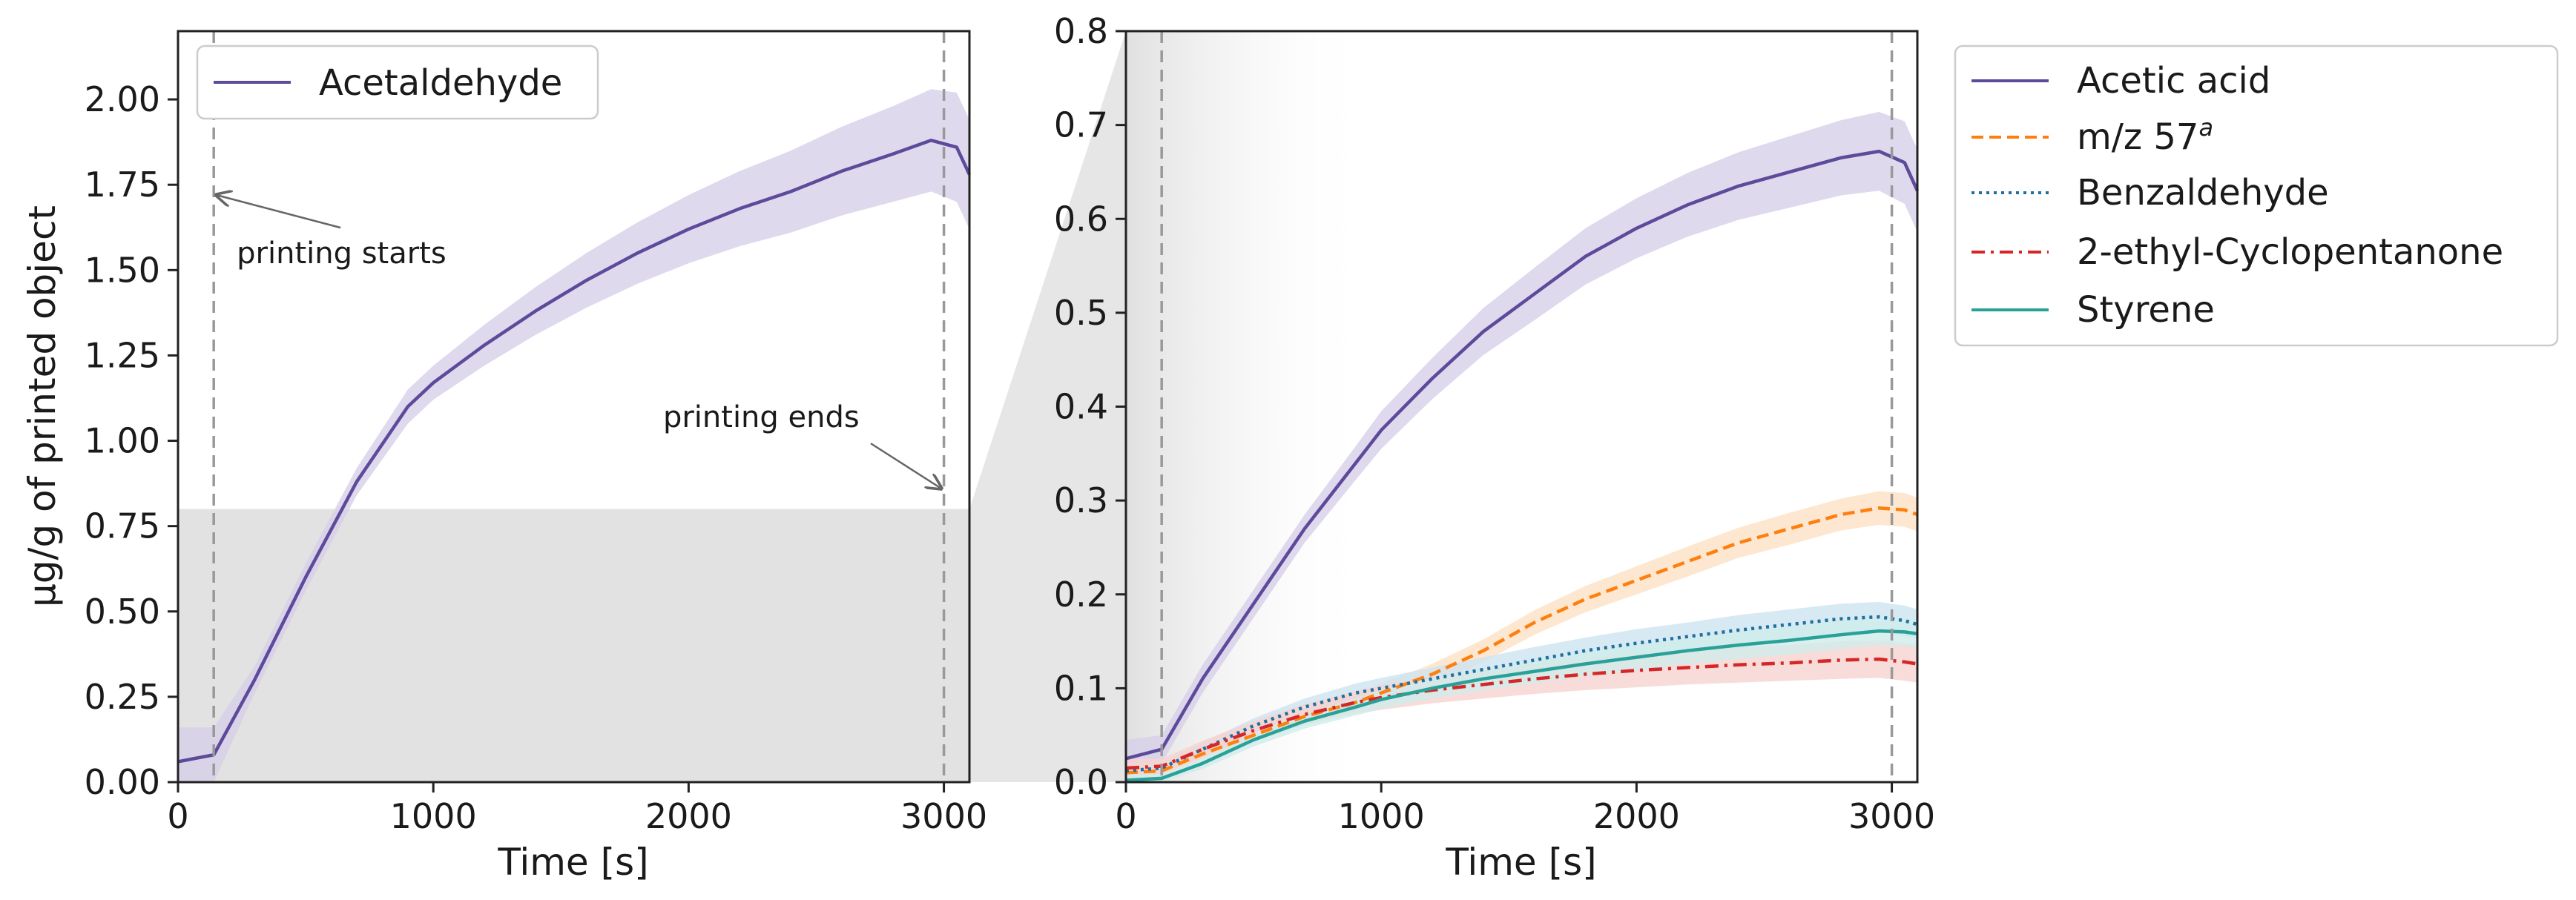 The image size is (2576, 900). I want to click on 2-ethyl-cyclopentanone-line, so click(1521, 713).